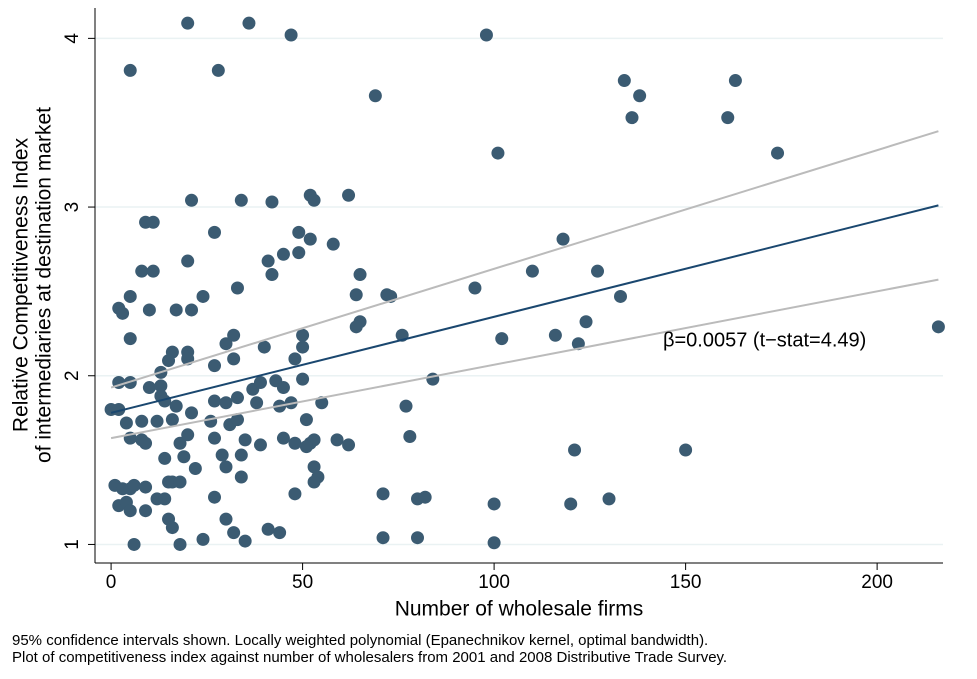 This screenshot has height=679, width=977. Describe the element at coordinates (686, 582) in the screenshot. I see `x-tick-label: 150` at that location.